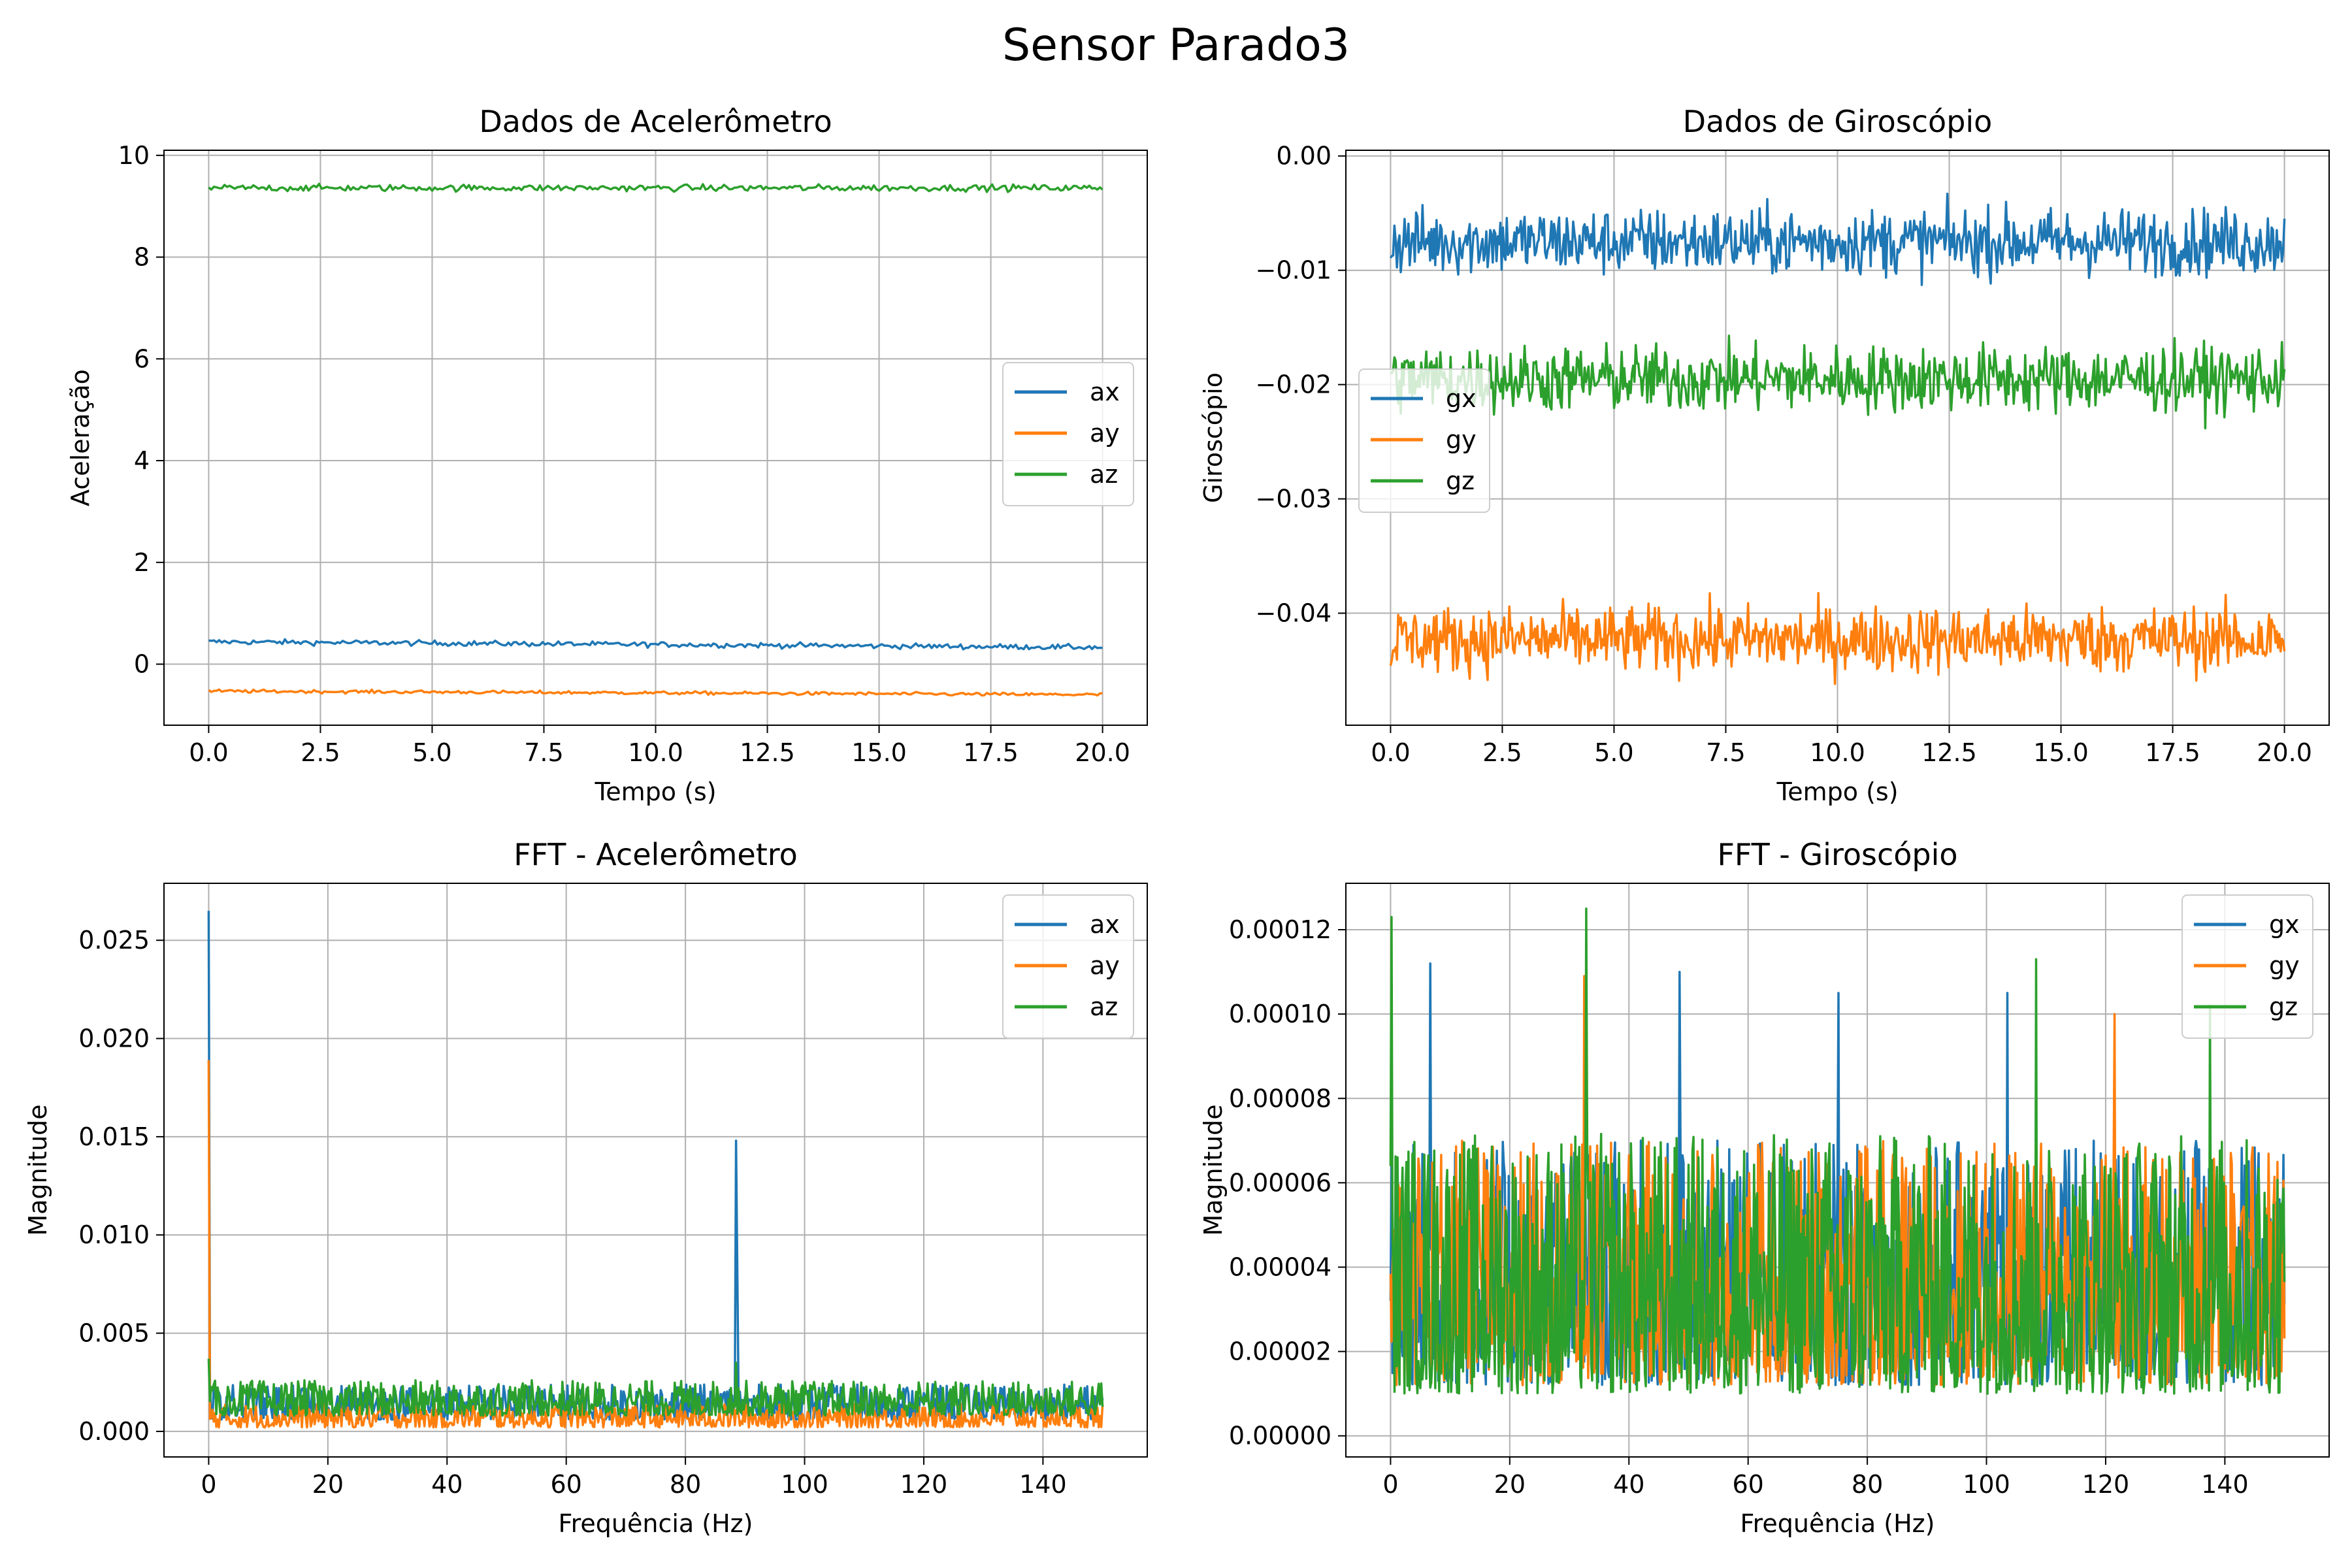 The image size is (2352, 1568). What do you see at coordinates (142, 664) in the screenshot?
I see `y-tick-label: 0` at bounding box center [142, 664].